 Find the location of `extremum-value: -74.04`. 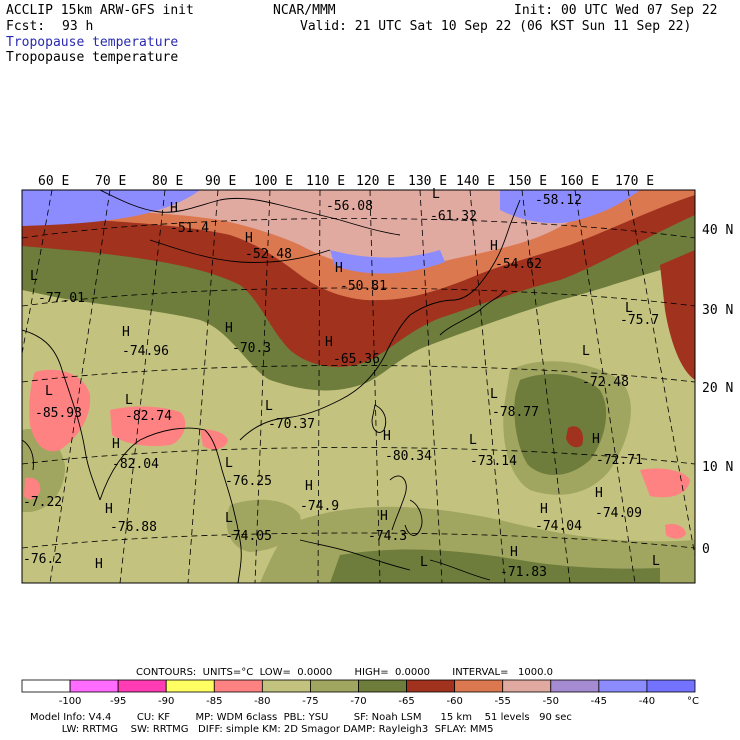

extremum-value: -74.04 is located at coordinates (558, 526).